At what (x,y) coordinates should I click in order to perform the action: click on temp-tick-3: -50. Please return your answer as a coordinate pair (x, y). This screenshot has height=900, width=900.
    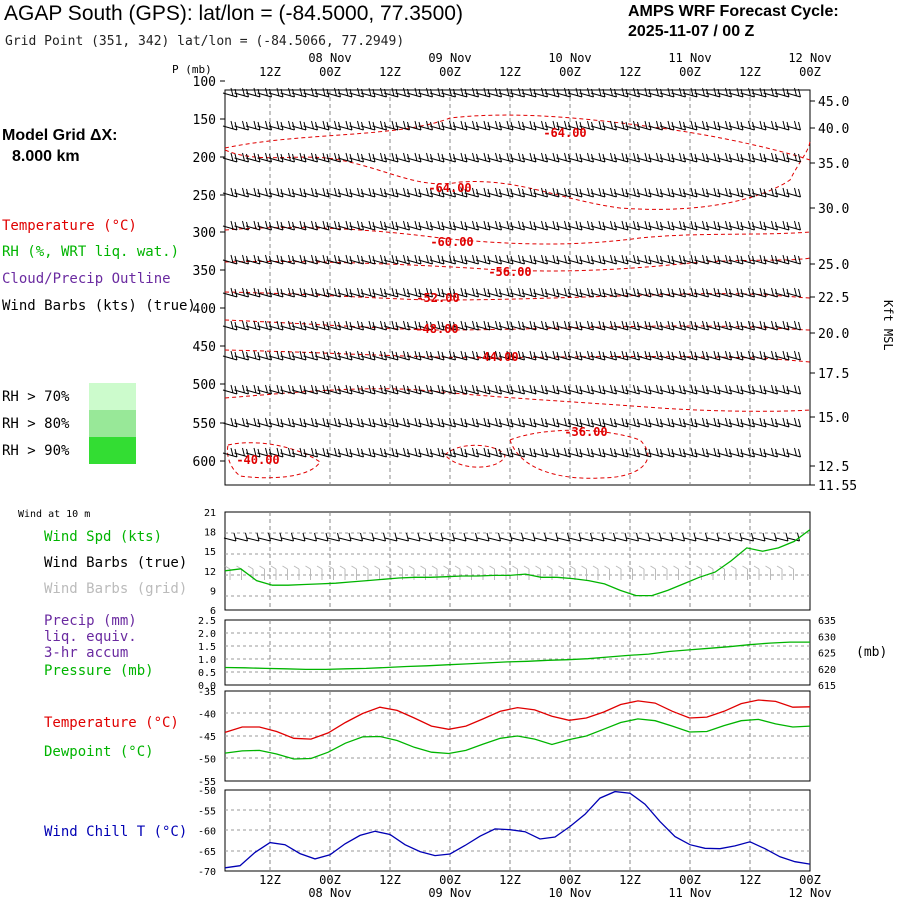
    Looking at the image, I should click on (207, 760).